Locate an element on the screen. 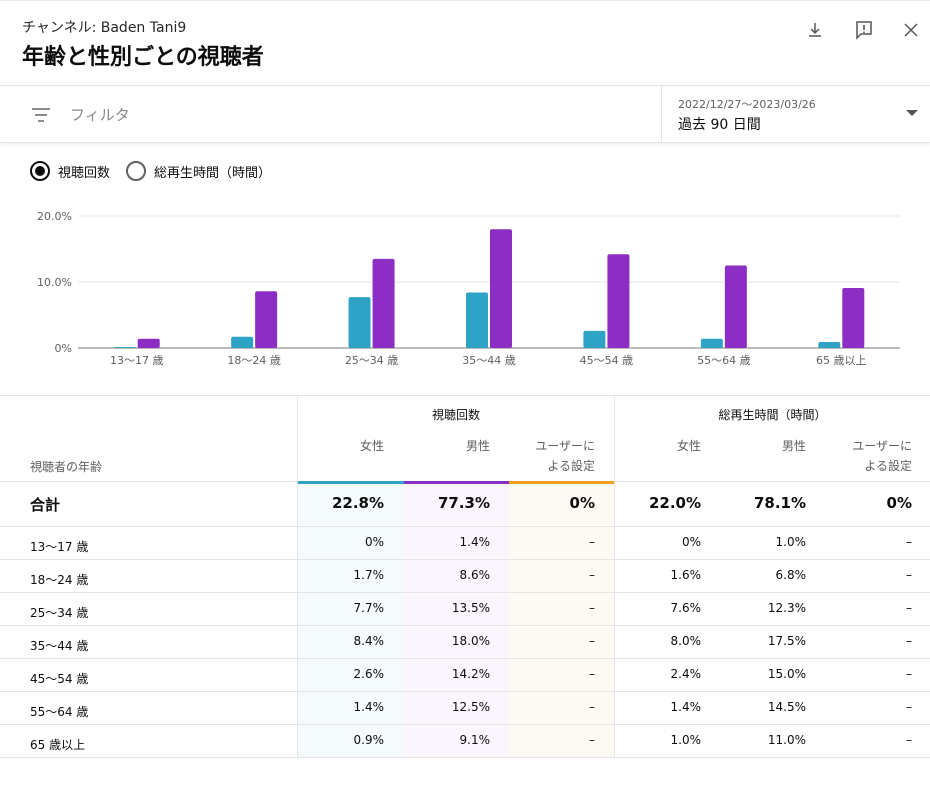 This screenshot has width=930, height=800. close-icon is located at coordinates (911, 30).